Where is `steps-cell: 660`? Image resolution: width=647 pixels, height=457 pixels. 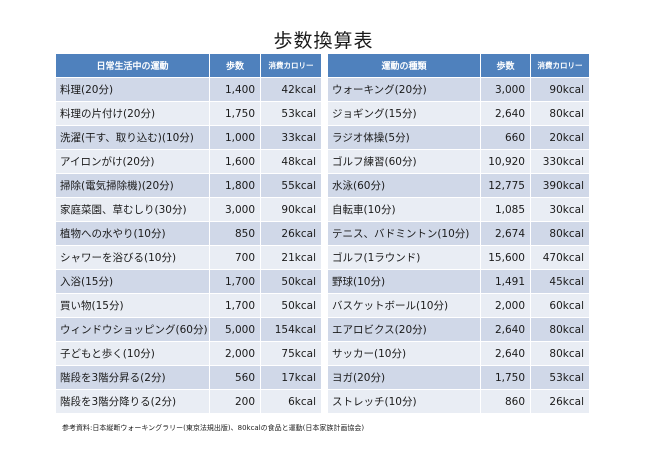 steps-cell: 660 is located at coordinates (506, 137).